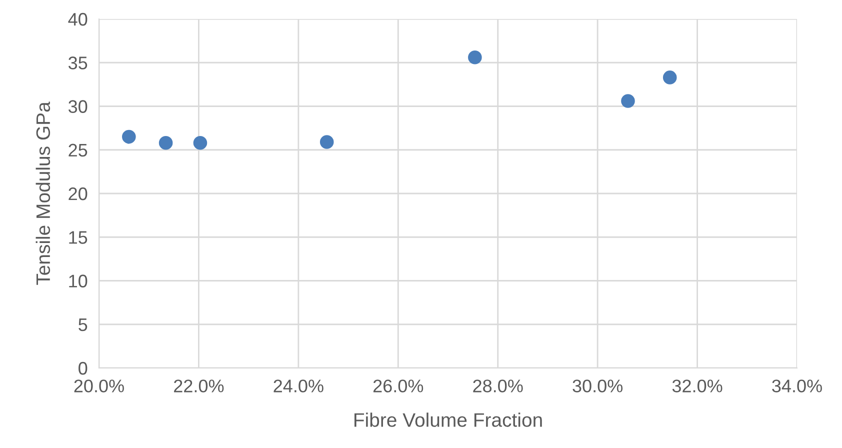  What do you see at coordinates (78, 281) in the screenshot?
I see `y-tick-label: 10` at bounding box center [78, 281].